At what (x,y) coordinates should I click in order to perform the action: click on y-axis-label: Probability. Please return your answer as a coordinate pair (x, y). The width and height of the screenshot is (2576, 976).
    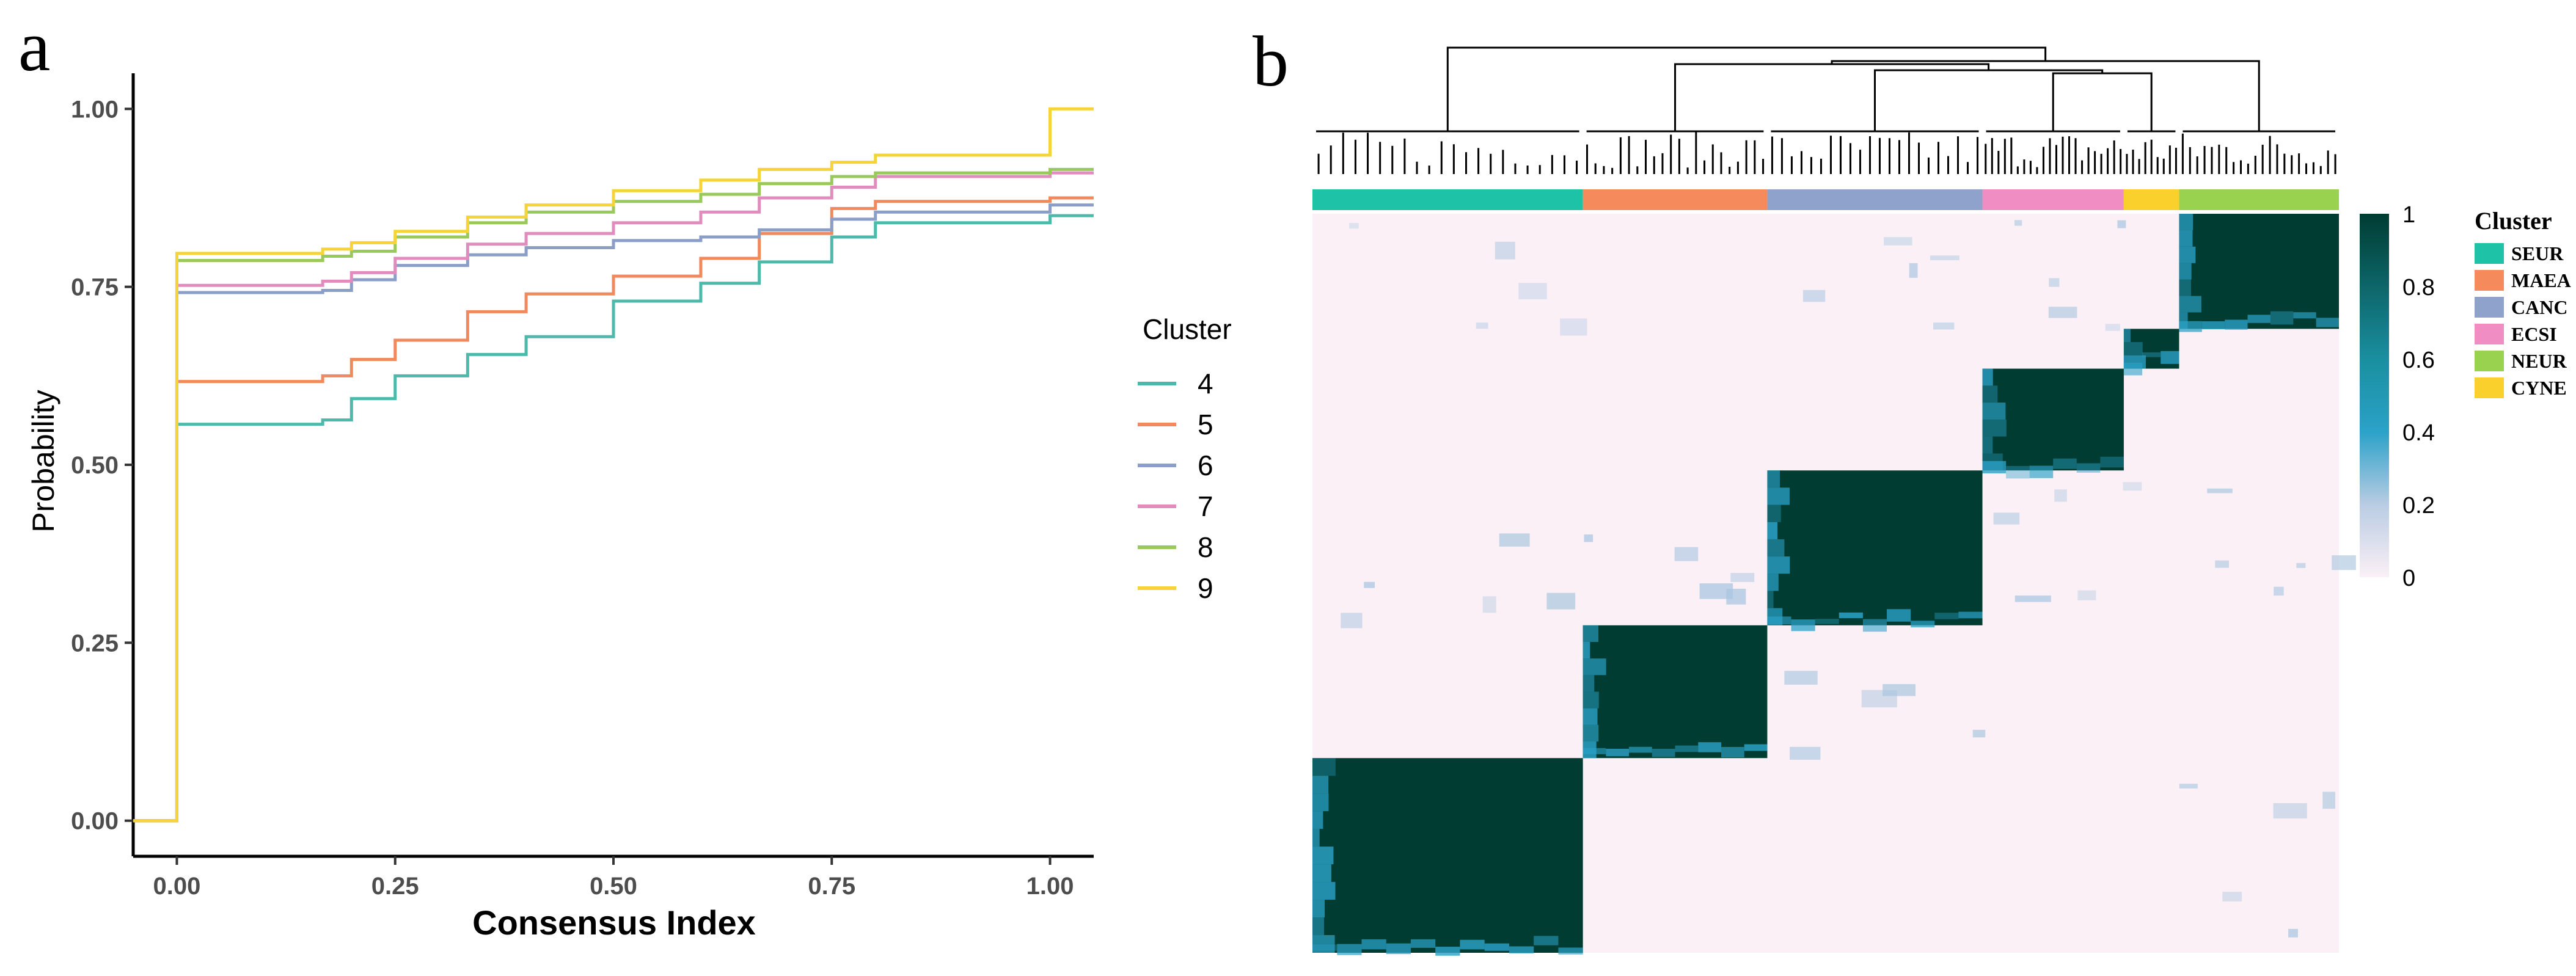
    Looking at the image, I should click on (43, 461).